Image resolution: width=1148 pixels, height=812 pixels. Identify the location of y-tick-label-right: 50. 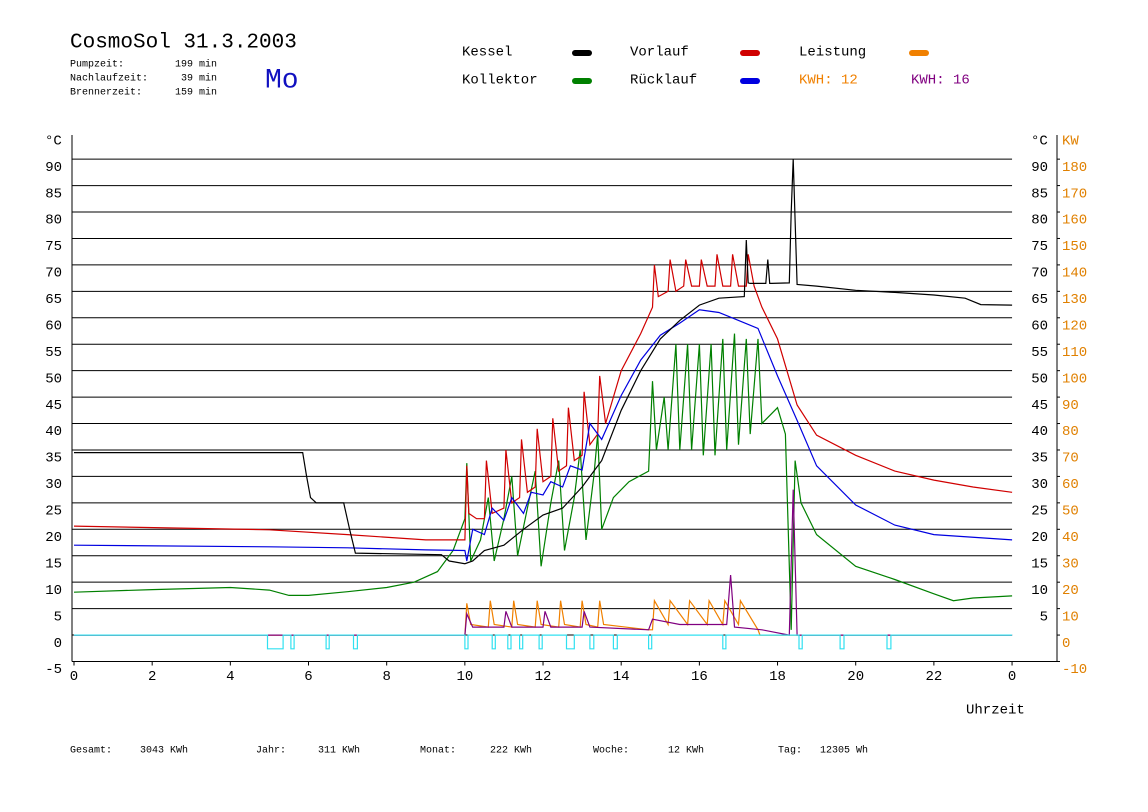
(1039, 379).